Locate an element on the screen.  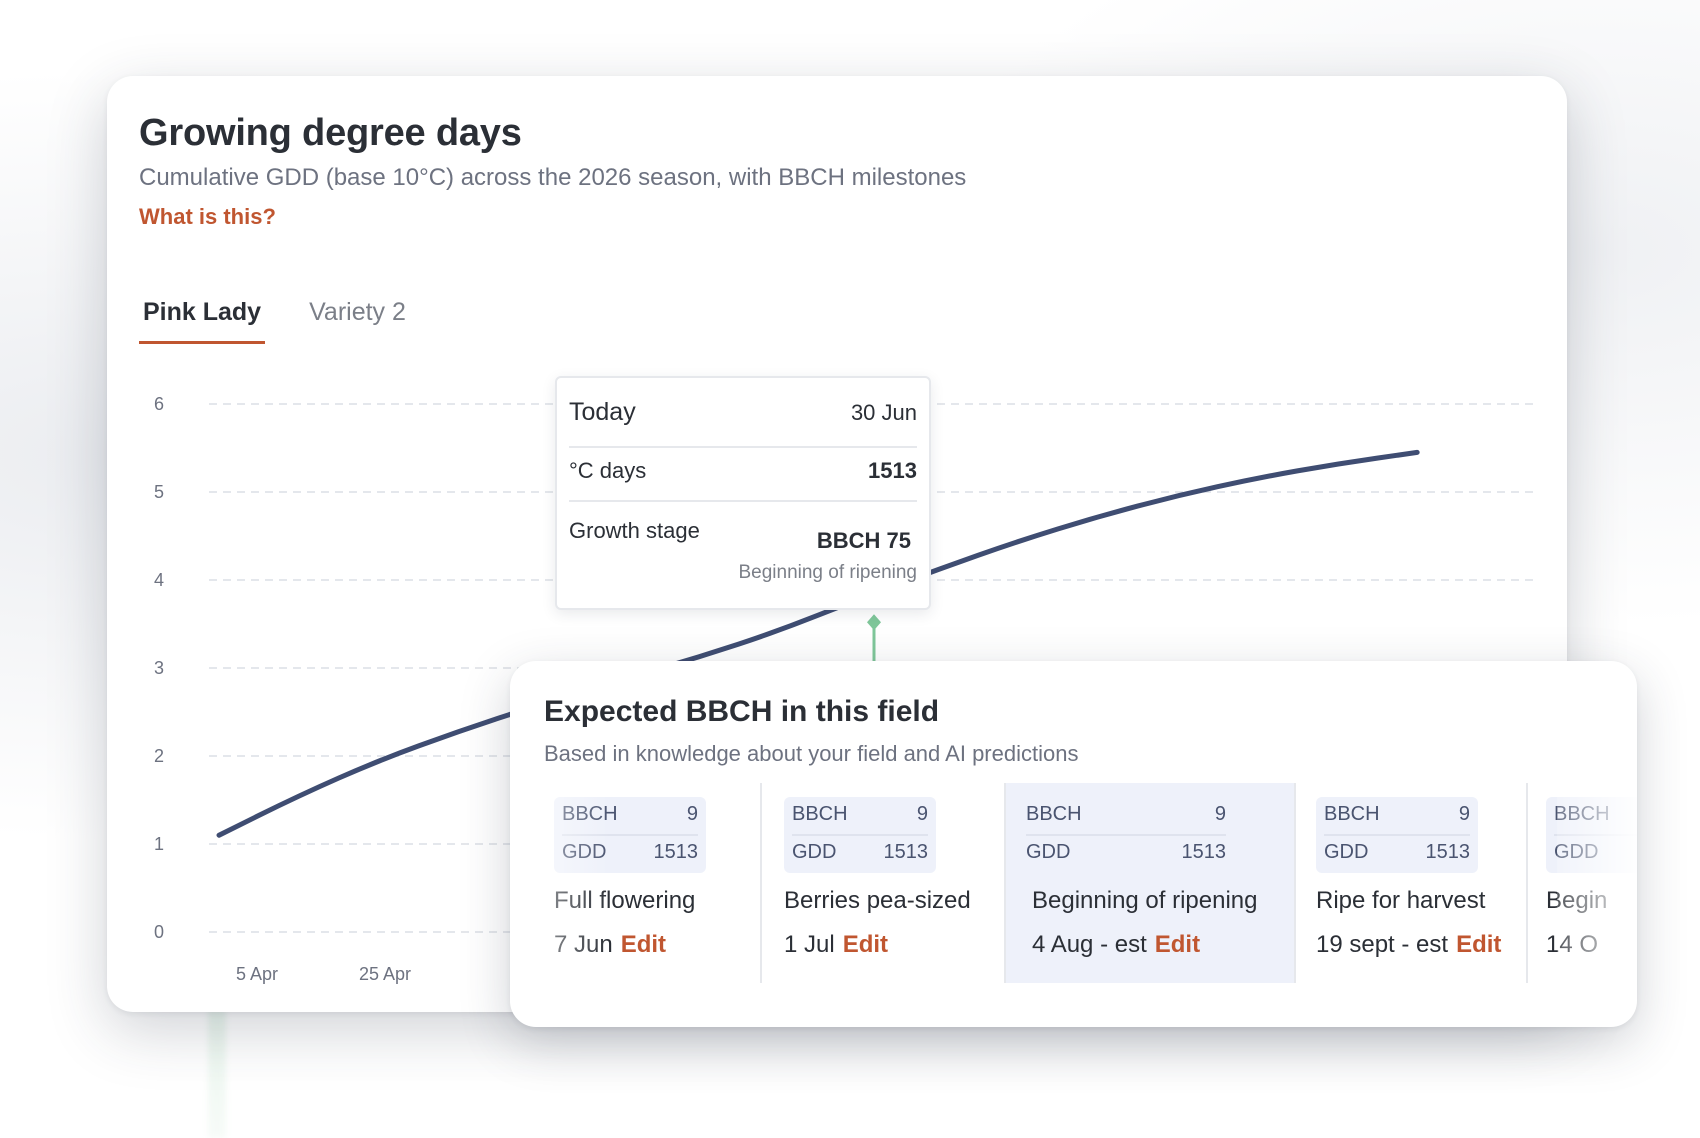
x-tick-label: 25 Apr is located at coordinates (385, 974).